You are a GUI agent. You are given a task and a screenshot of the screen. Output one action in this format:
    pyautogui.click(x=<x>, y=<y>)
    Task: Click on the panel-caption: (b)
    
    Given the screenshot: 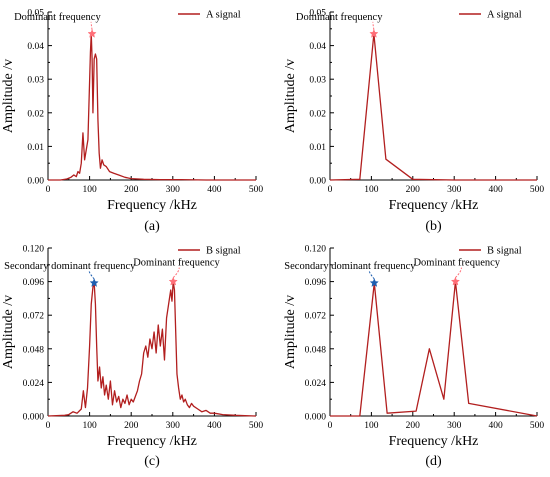 What is the action you would take?
    pyautogui.click(x=433, y=226)
    